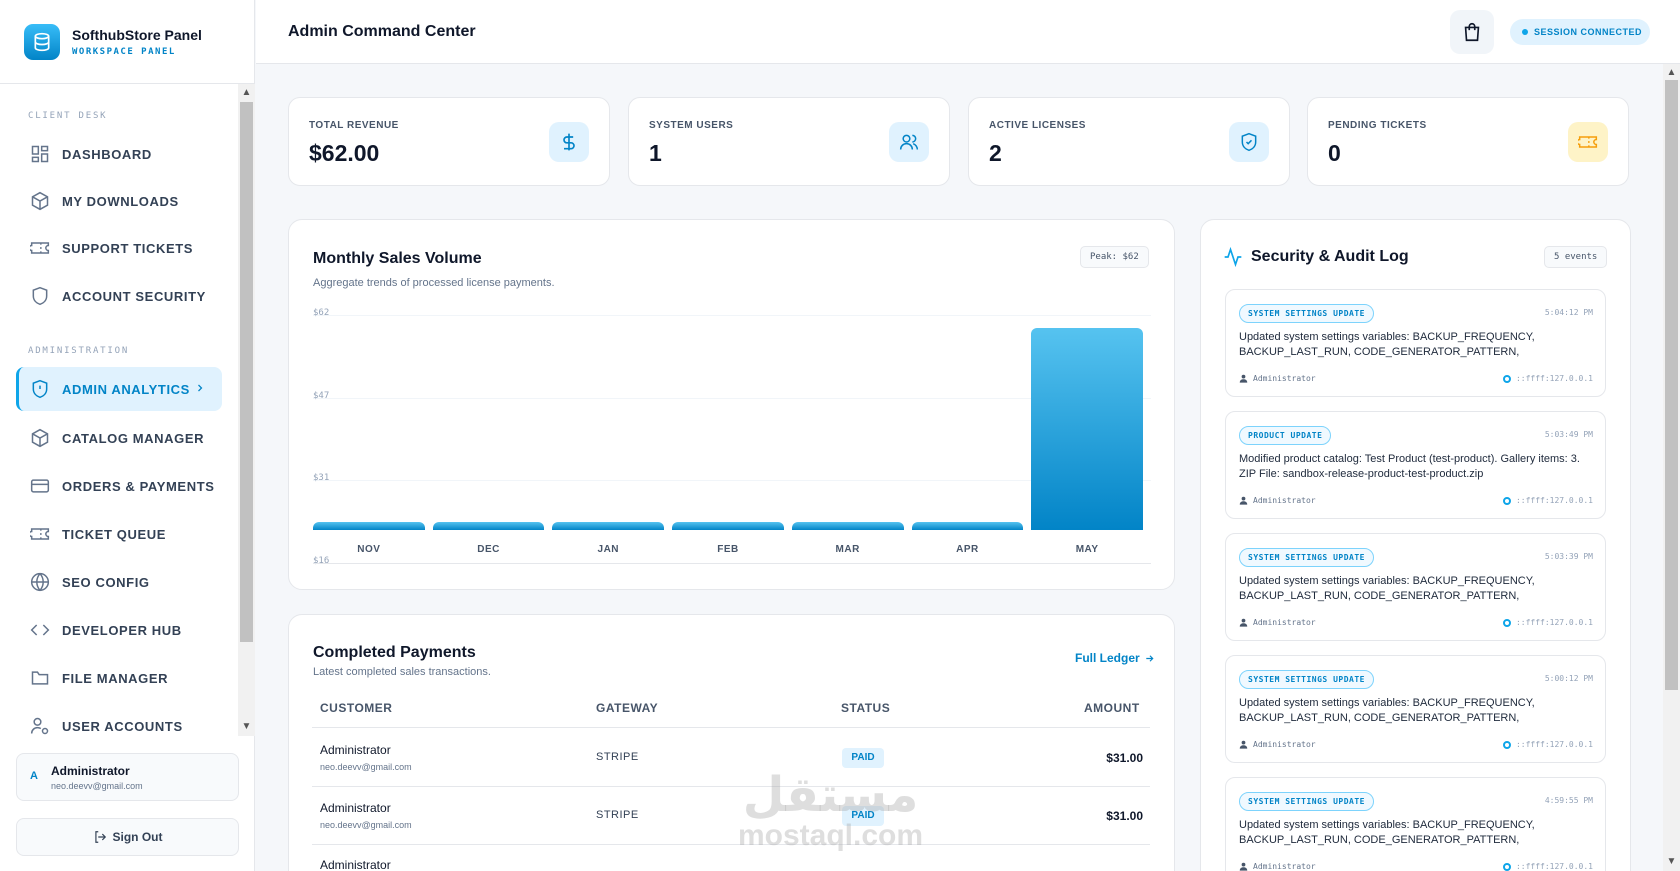 Image resolution: width=1680 pixels, height=871 pixels. I want to click on sidebar-item-seo-config: SEO CONFIG, so click(119, 582).